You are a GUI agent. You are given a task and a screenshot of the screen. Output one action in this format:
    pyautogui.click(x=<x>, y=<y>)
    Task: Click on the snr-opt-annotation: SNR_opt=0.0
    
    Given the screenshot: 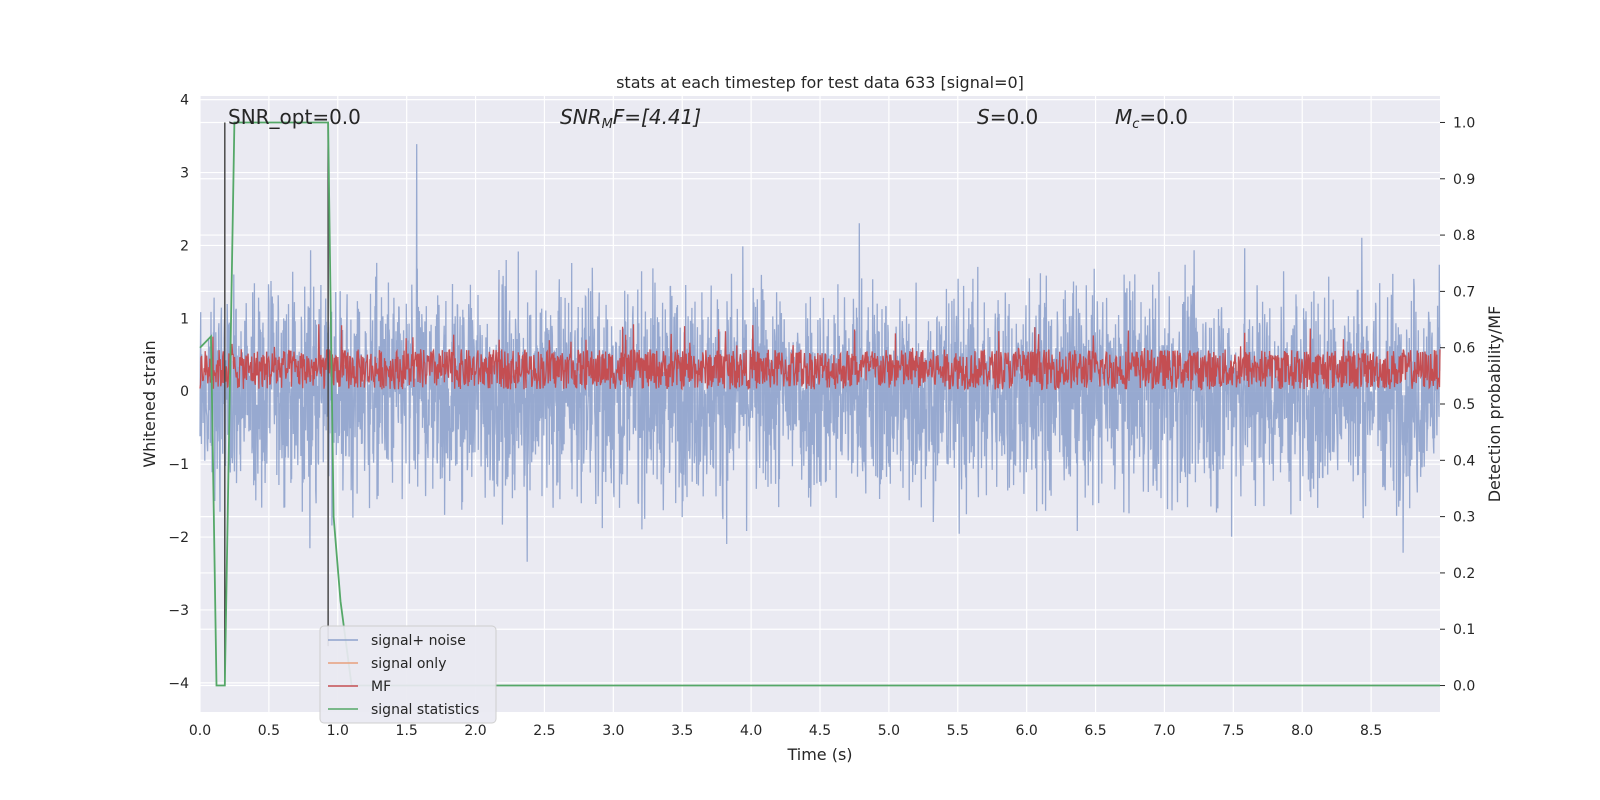 What is the action you would take?
    pyautogui.click(x=294, y=117)
    